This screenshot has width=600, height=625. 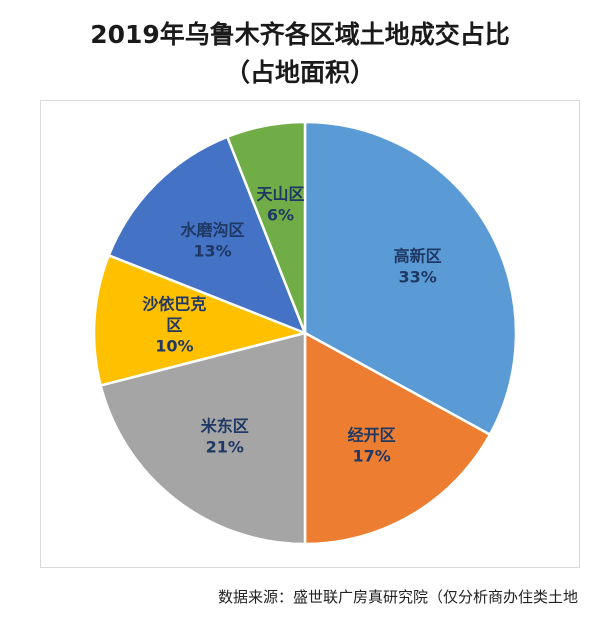 What do you see at coordinates (280, 204) in the screenshot?
I see `slice-label-6: 天山区 6%` at bounding box center [280, 204].